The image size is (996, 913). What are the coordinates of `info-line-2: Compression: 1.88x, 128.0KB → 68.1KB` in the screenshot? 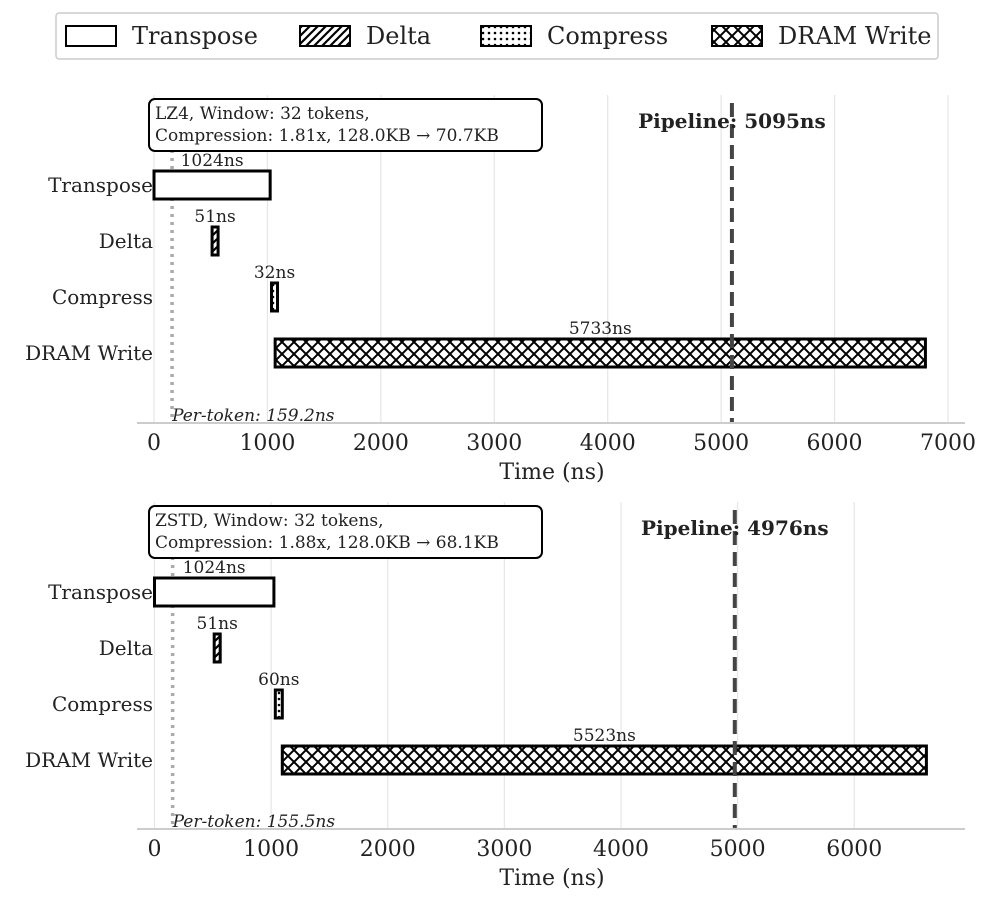 It's located at (327, 543).